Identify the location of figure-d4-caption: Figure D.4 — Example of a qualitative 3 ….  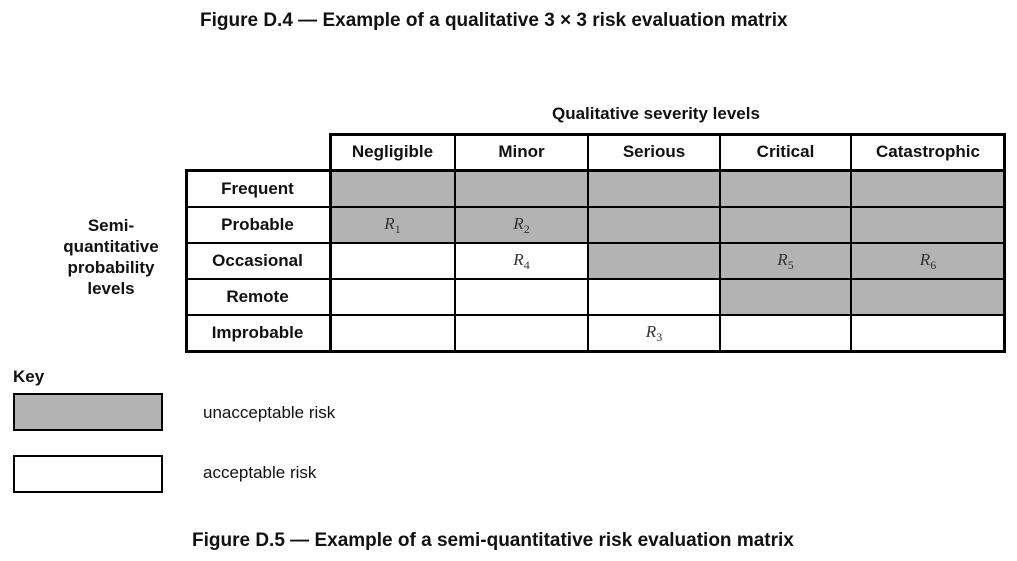
(494, 20).